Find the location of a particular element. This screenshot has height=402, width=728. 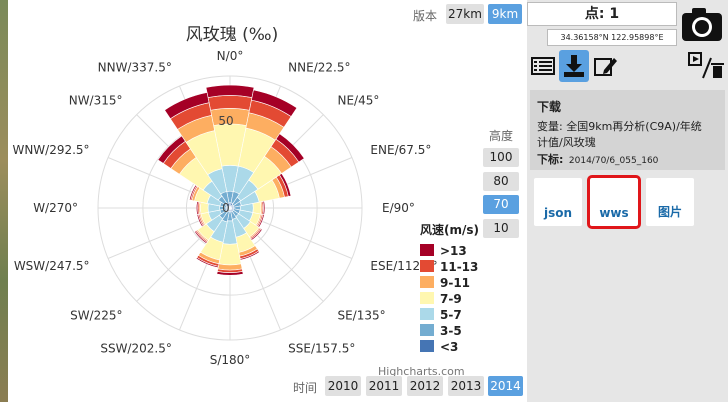

height-10-button: 10 is located at coordinates (501, 228).